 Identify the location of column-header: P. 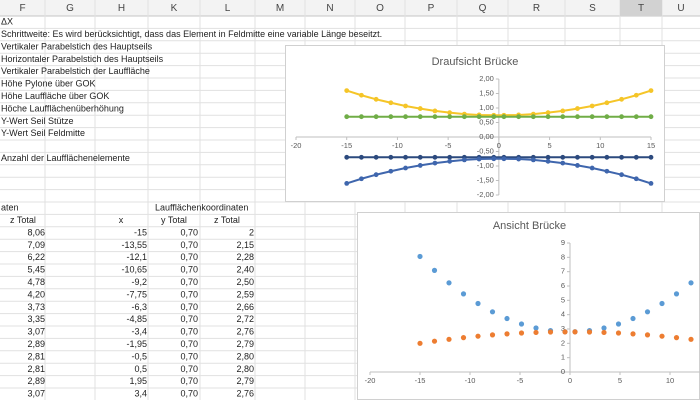
(431, 8).